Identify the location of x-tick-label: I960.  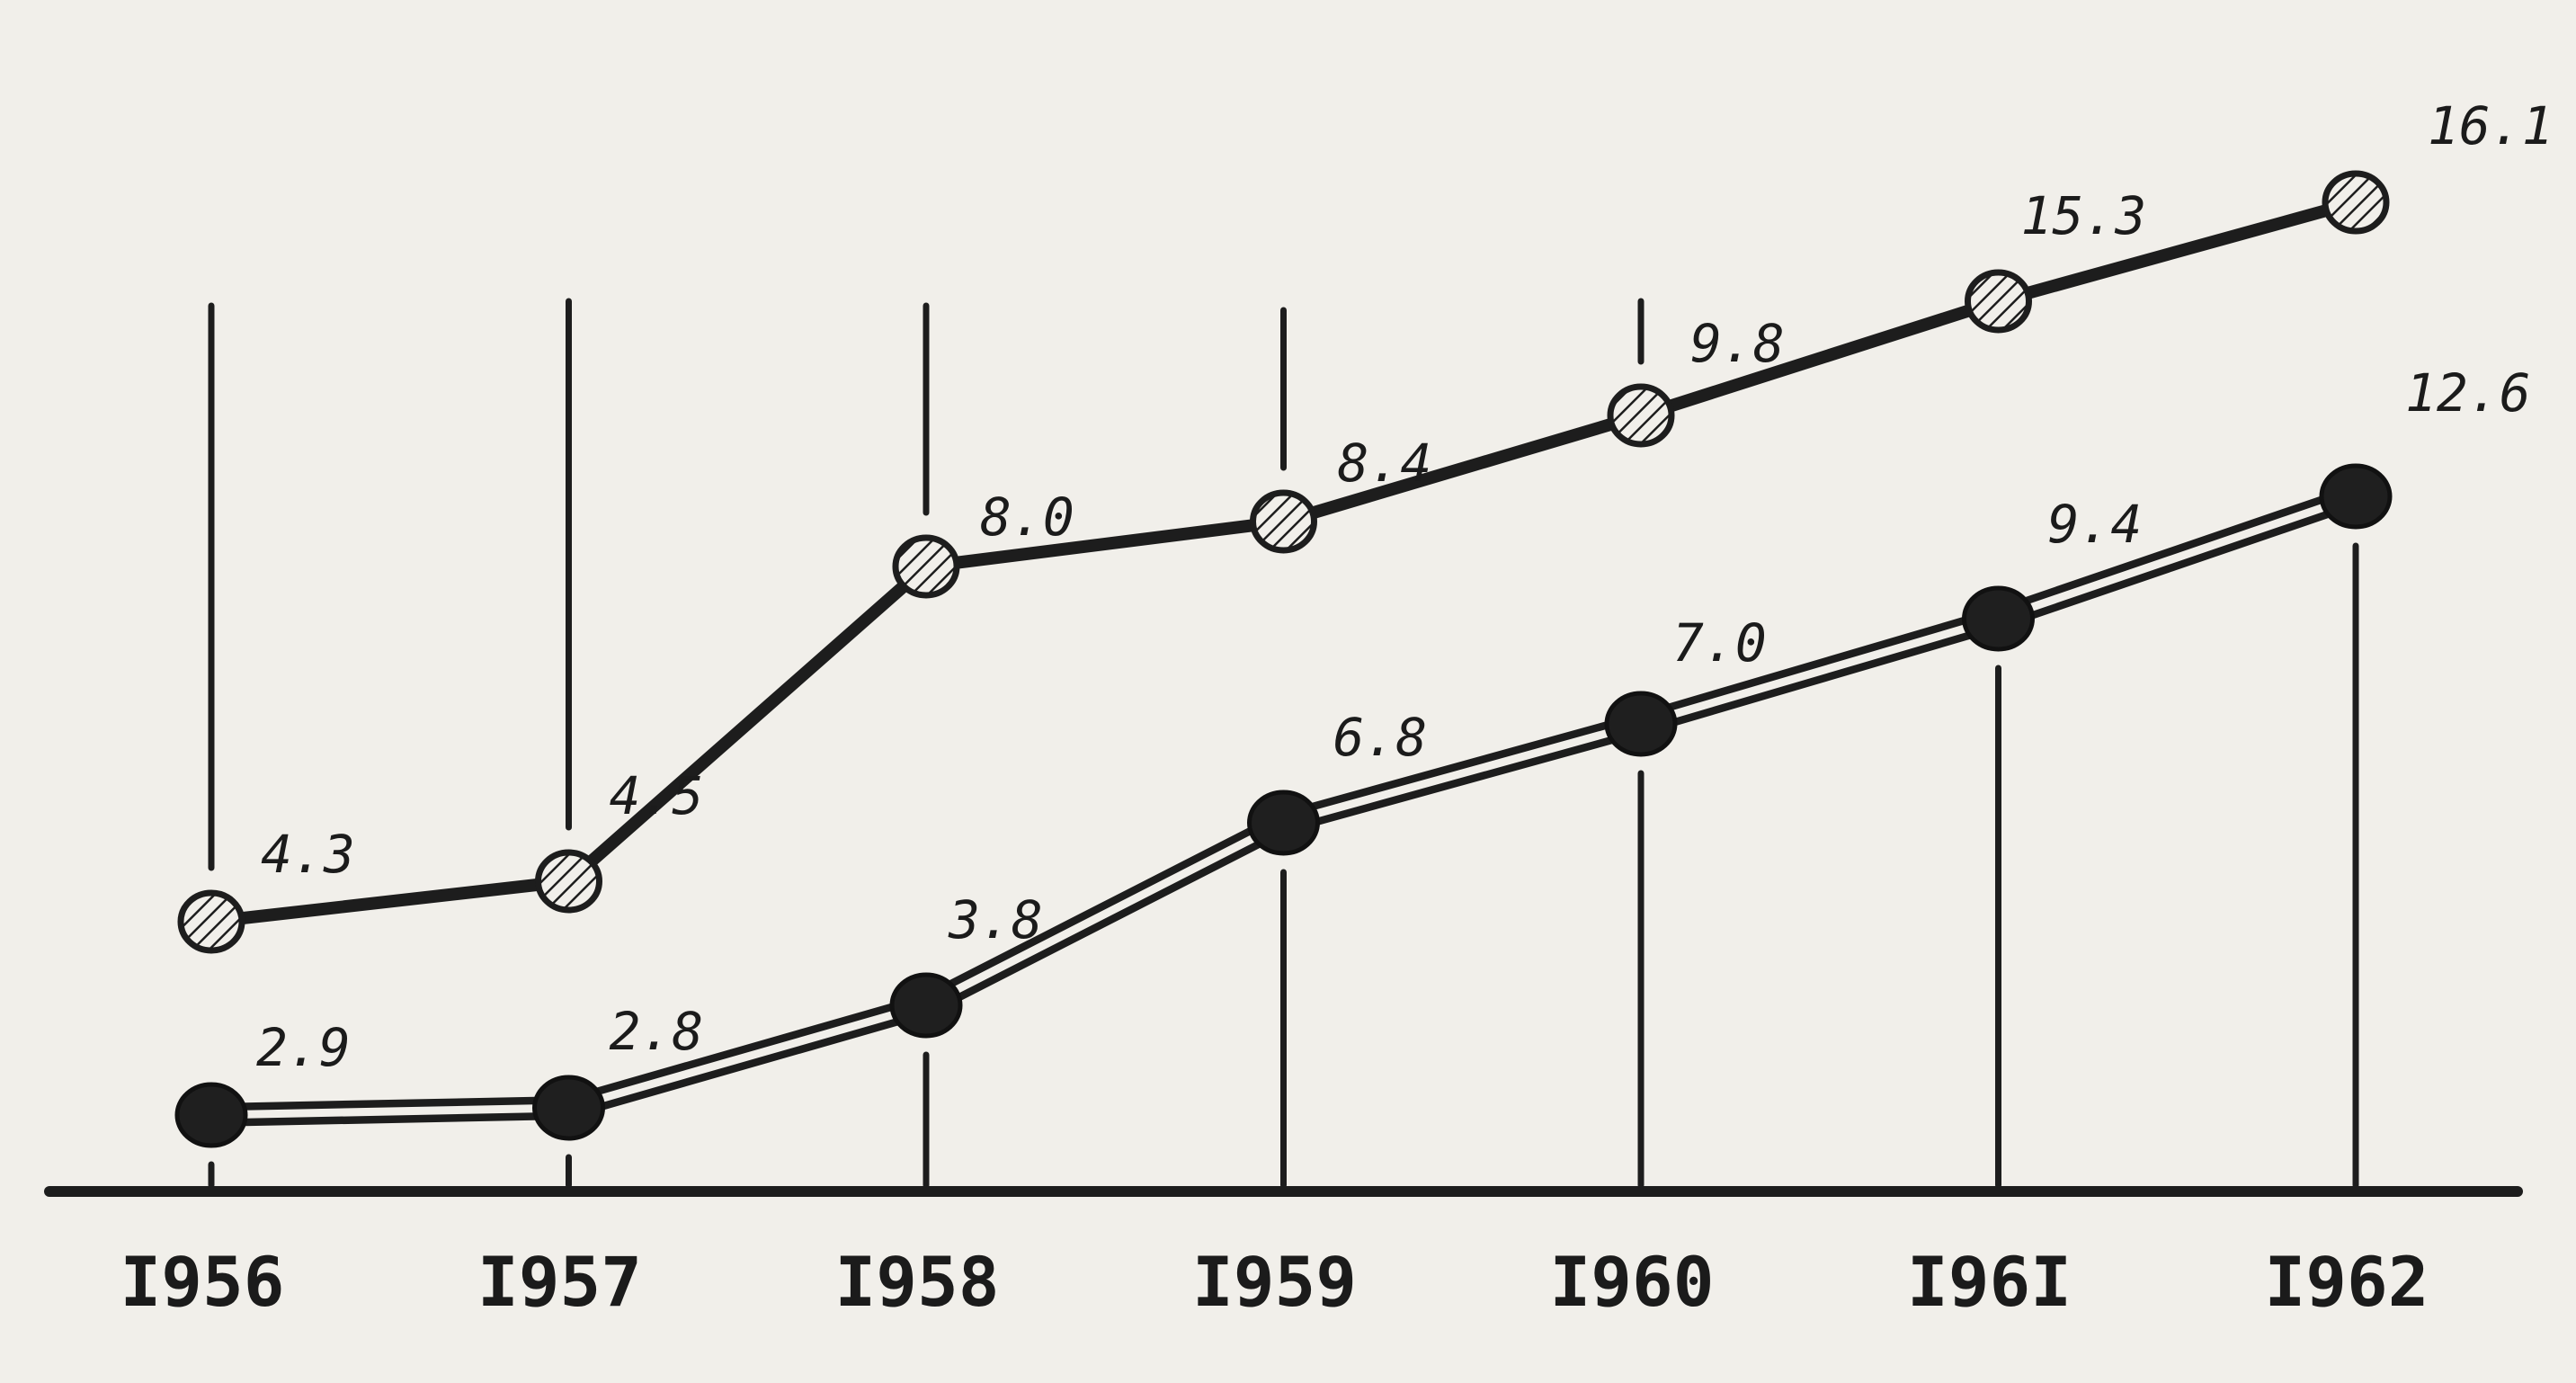
(1632, 1282).